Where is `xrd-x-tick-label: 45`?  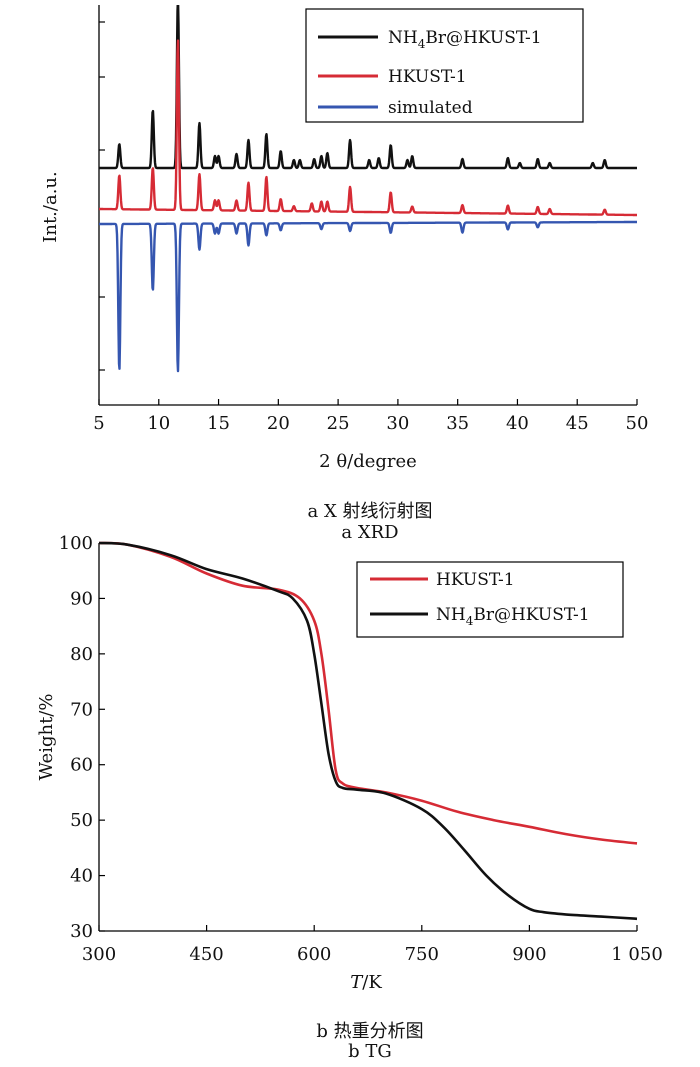
xrd-x-tick-label: 45 is located at coordinates (577, 423).